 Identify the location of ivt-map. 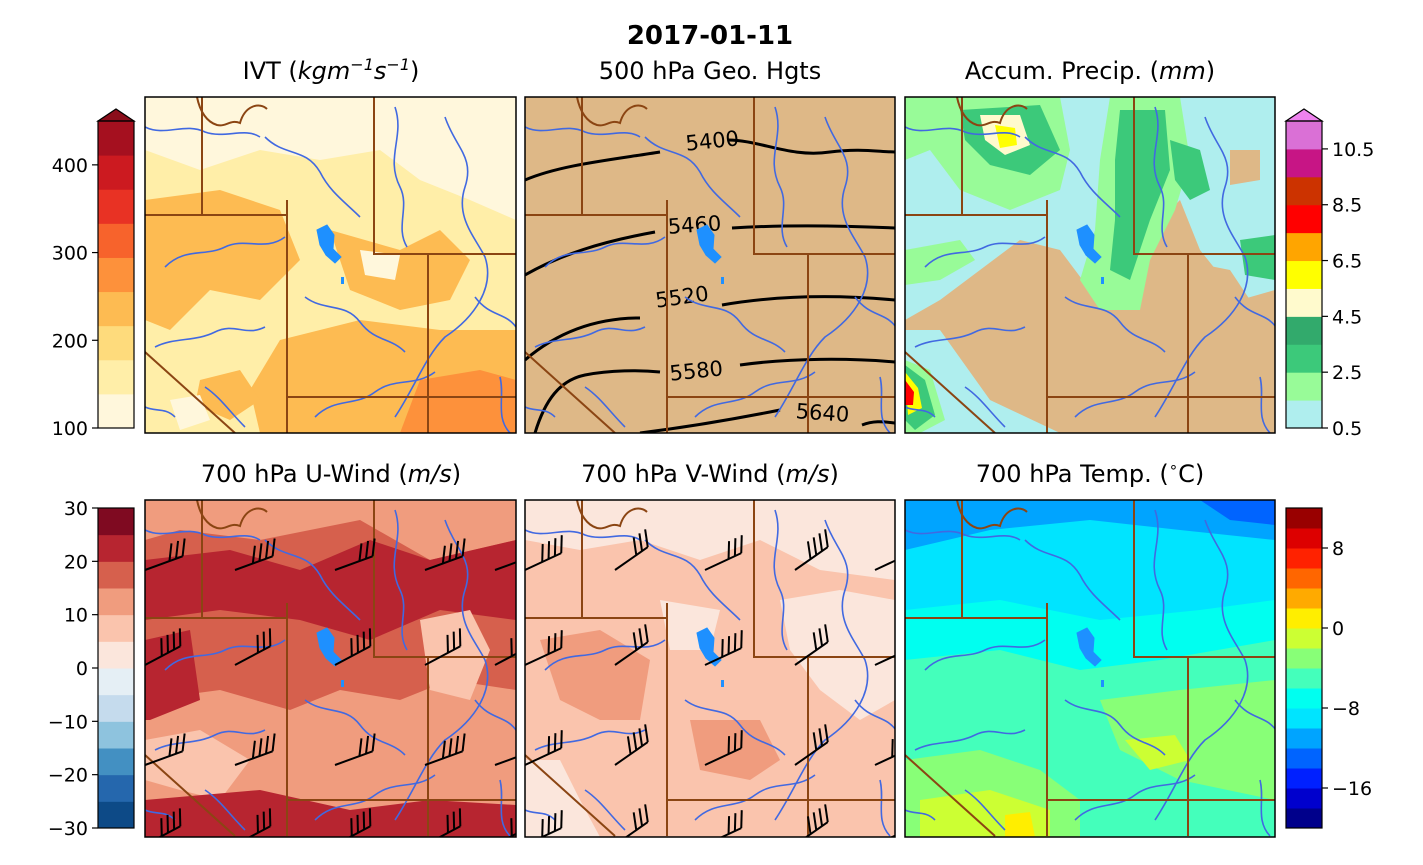
(330, 265).